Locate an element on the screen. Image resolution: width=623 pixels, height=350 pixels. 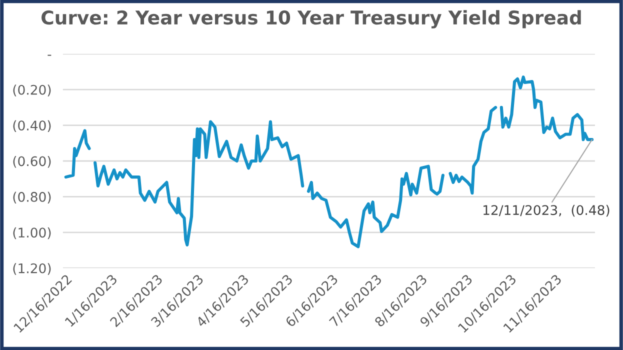
y-tick-label: - is located at coordinates (50, 55).